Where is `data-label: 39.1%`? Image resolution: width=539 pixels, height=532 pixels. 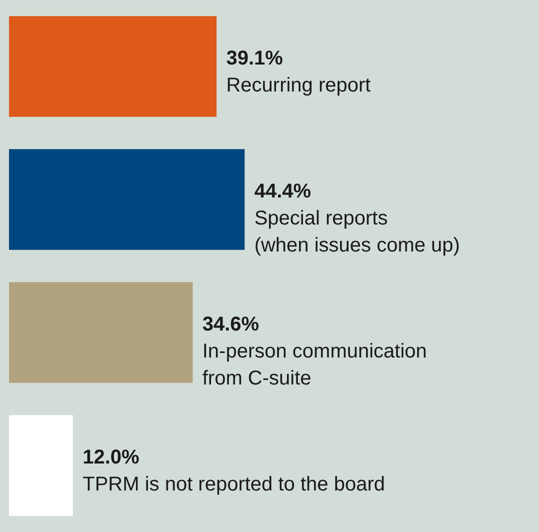 data-label: 39.1% is located at coordinates (255, 59).